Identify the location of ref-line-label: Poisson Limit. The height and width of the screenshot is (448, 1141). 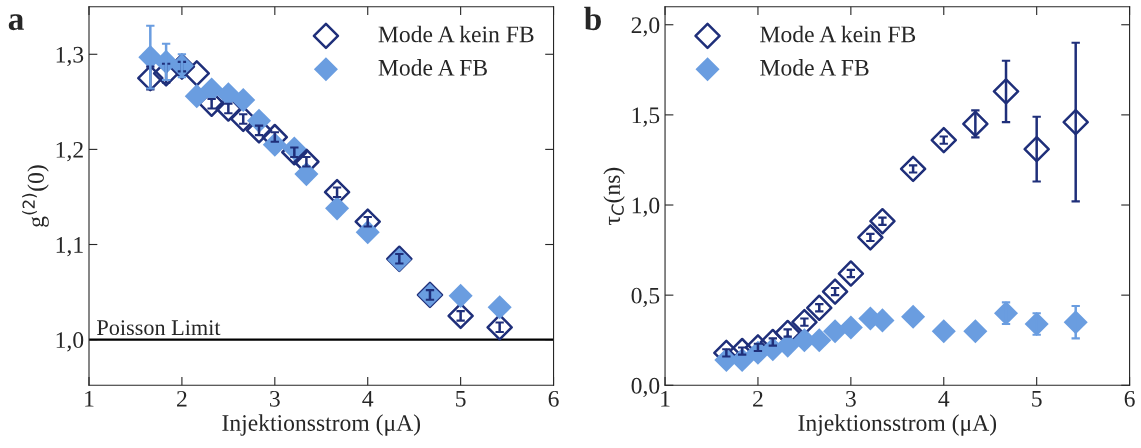
(159, 328).